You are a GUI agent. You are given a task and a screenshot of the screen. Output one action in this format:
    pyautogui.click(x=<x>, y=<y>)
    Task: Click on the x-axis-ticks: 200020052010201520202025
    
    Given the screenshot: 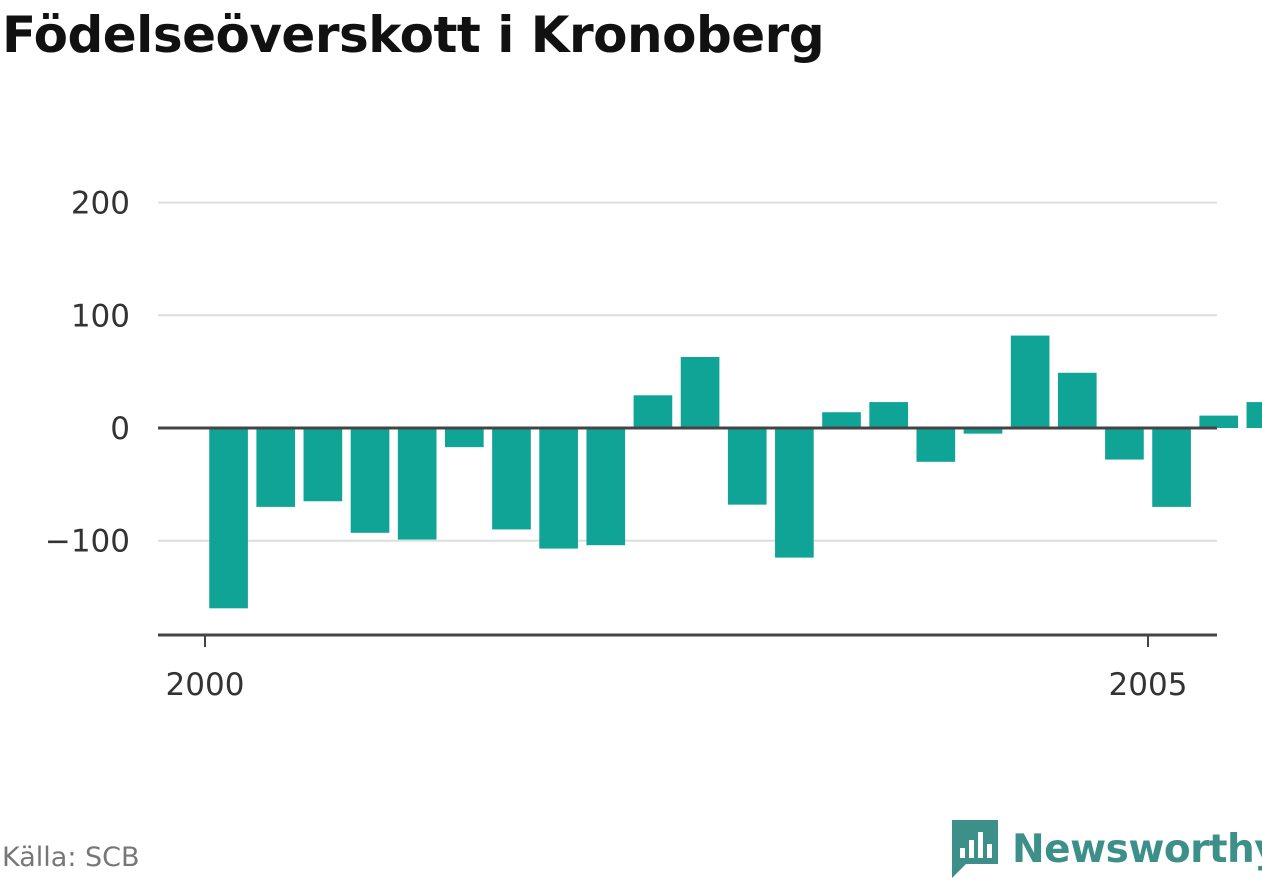 What is the action you would take?
    pyautogui.click(x=677, y=669)
    